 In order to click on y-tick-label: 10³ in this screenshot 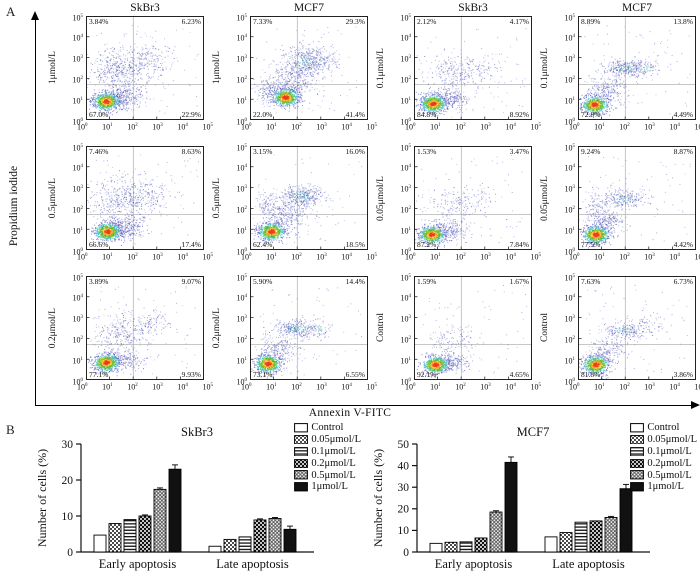, I will do `click(241, 59)`.